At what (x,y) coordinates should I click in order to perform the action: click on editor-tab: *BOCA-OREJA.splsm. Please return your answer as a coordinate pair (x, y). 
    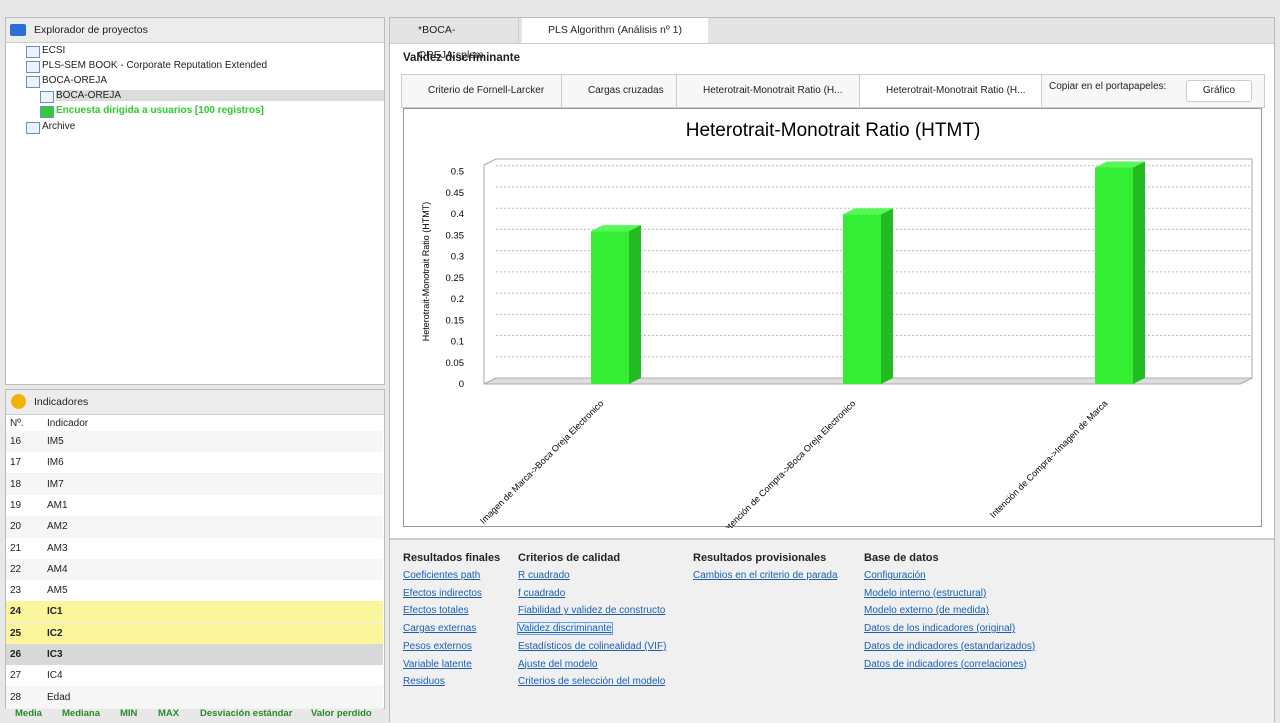
    Looking at the image, I should click on (454, 39).